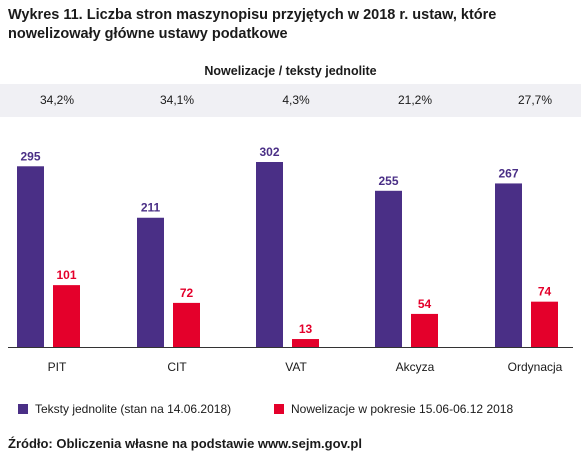  I want to click on data-label-series-2: 72, so click(187, 293).